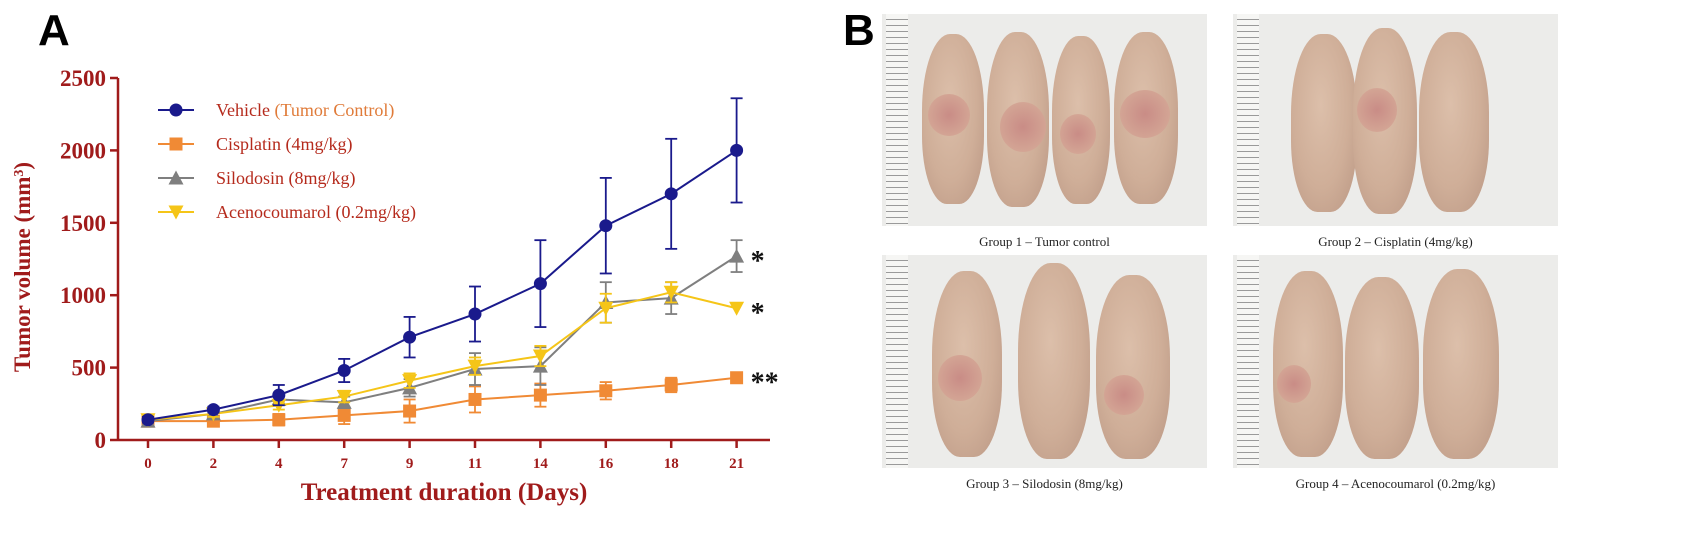 The height and width of the screenshot is (556, 1701). I want to click on series-cisplatin, so click(442, 400).